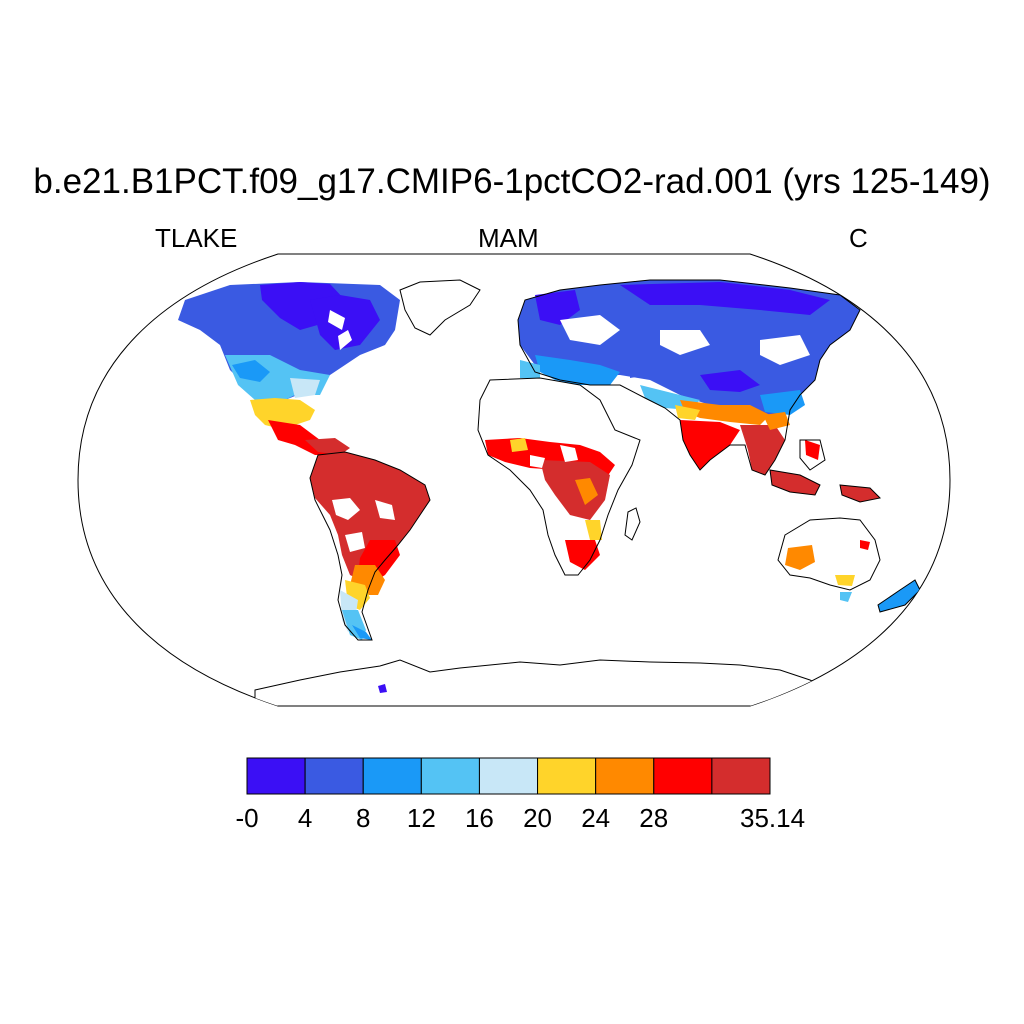 The height and width of the screenshot is (1024, 1024). I want to click on variable-label: TLAKE, so click(196, 238).